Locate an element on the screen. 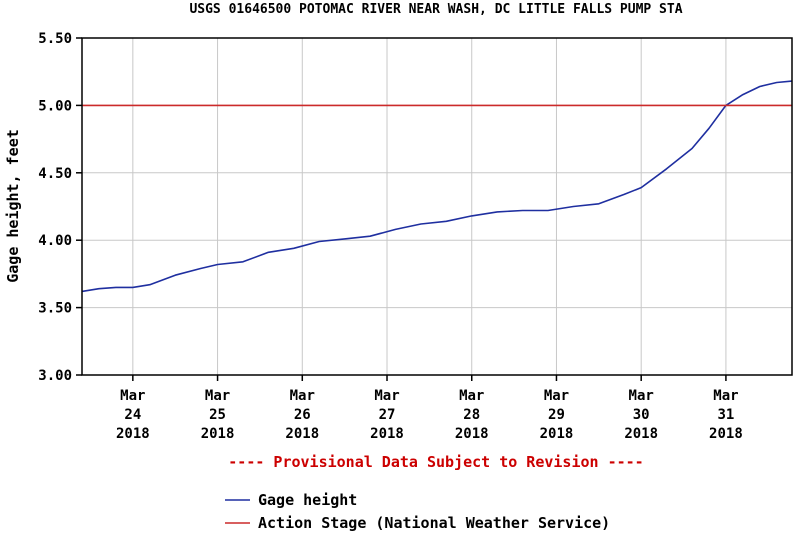  x-tick-line: 29 is located at coordinates (556, 415).